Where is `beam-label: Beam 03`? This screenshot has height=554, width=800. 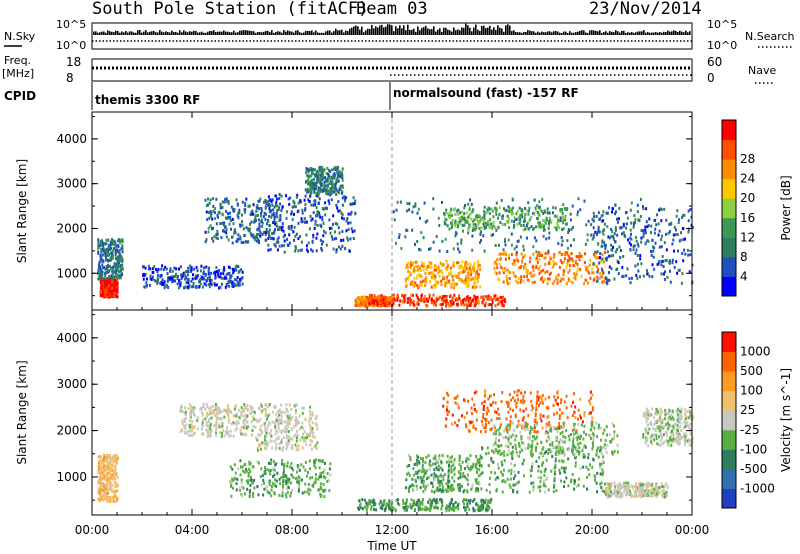
beam-label: Beam 03 is located at coordinates (392, 9).